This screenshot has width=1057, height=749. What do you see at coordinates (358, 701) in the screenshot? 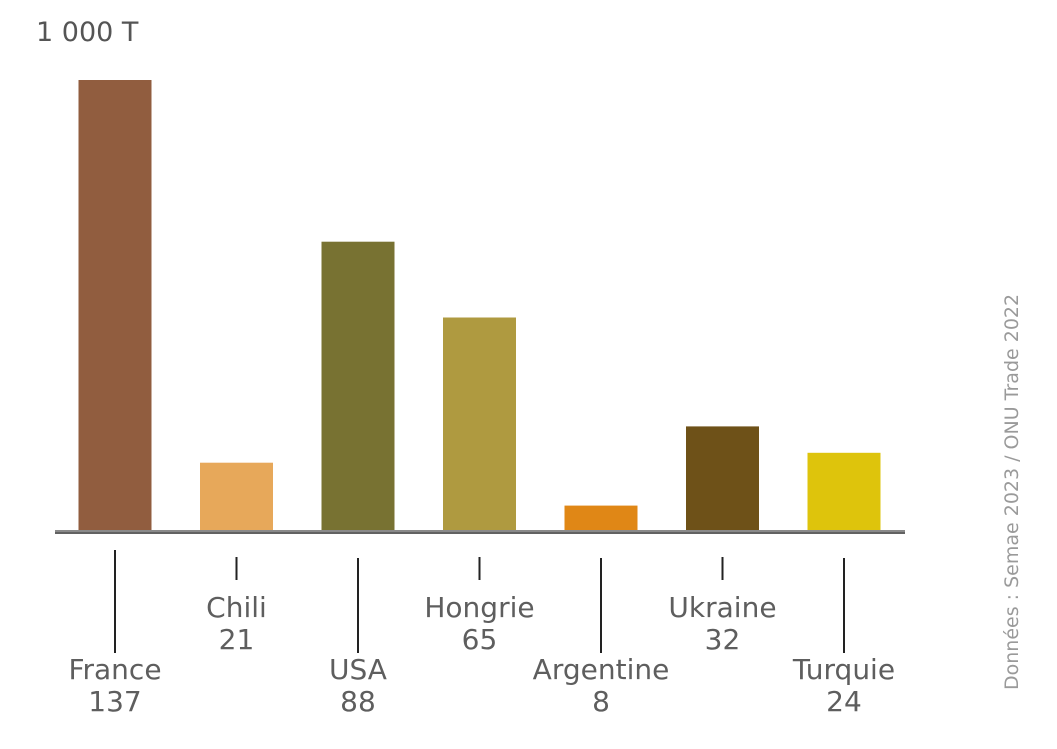
I see `value-label: 88` at bounding box center [358, 701].